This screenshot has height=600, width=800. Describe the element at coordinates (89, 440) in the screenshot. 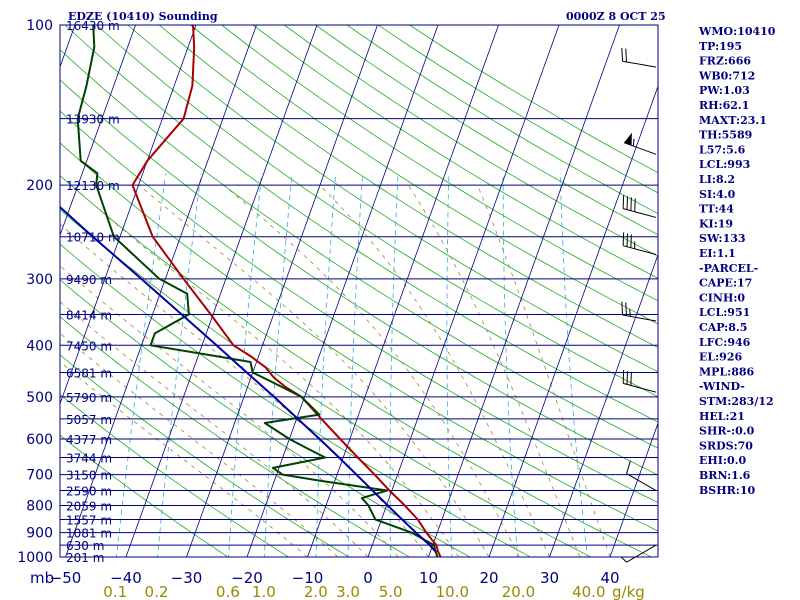

I see `height-label: 4377 m` at that location.